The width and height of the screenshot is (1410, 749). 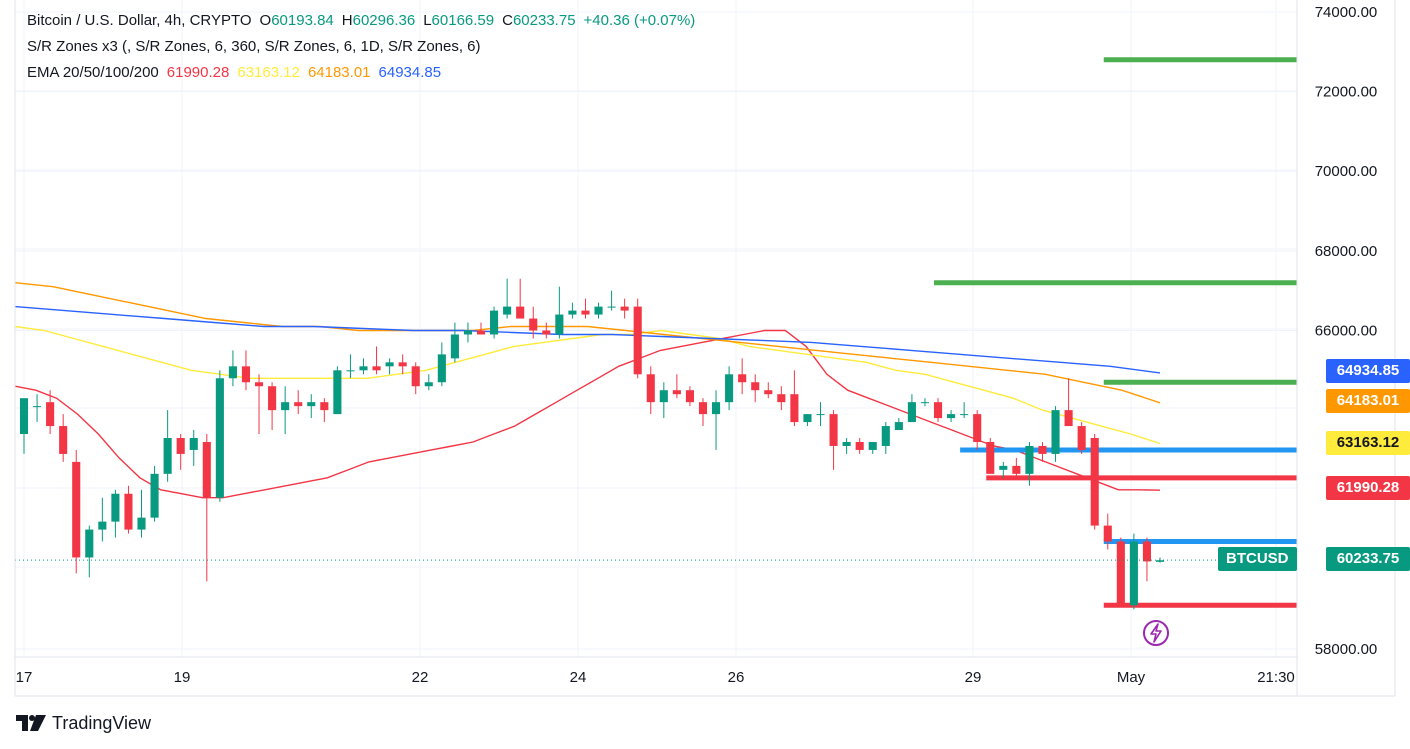 I want to click on ema200-line, so click(x=587, y=339).